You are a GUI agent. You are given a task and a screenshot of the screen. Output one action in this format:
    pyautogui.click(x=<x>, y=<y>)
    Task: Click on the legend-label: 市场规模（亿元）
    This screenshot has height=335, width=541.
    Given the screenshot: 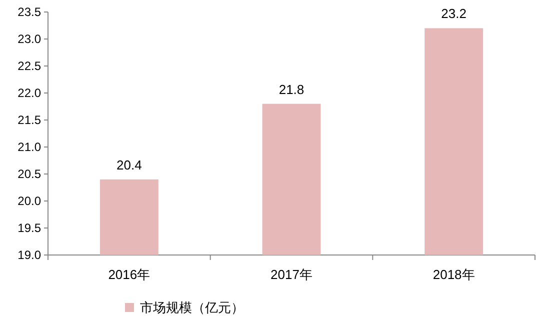 What is the action you would take?
    pyautogui.click(x=192, y=307)
    